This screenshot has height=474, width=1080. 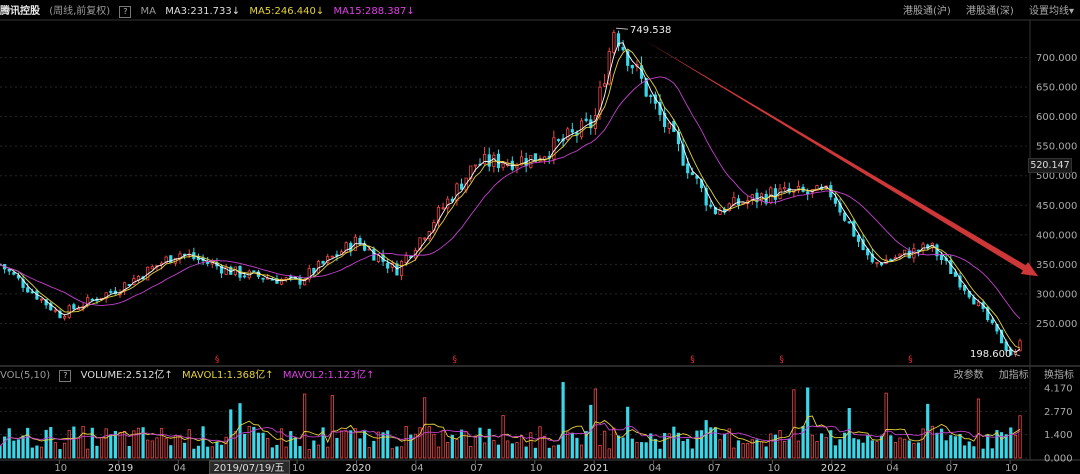 I want to click on link-hk-connect-sz: 港股通(深), so click(x=989, y=11).